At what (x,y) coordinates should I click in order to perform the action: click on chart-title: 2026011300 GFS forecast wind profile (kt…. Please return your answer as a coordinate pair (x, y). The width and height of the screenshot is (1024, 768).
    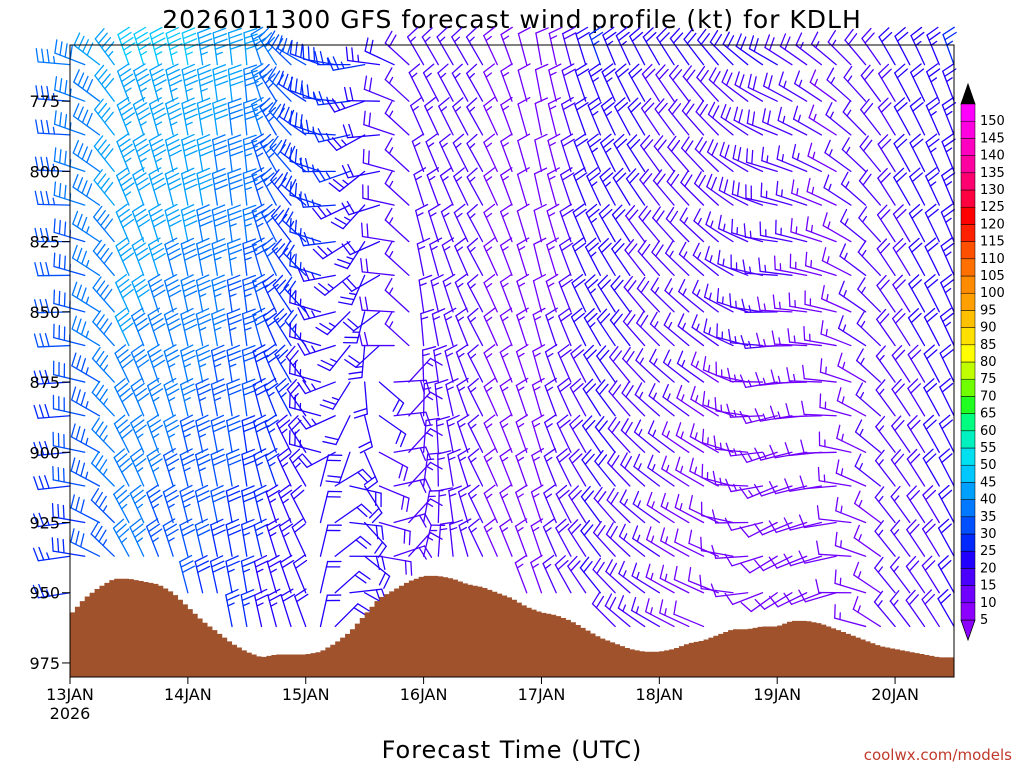
    Looking at the image, I should click on (512, 19).